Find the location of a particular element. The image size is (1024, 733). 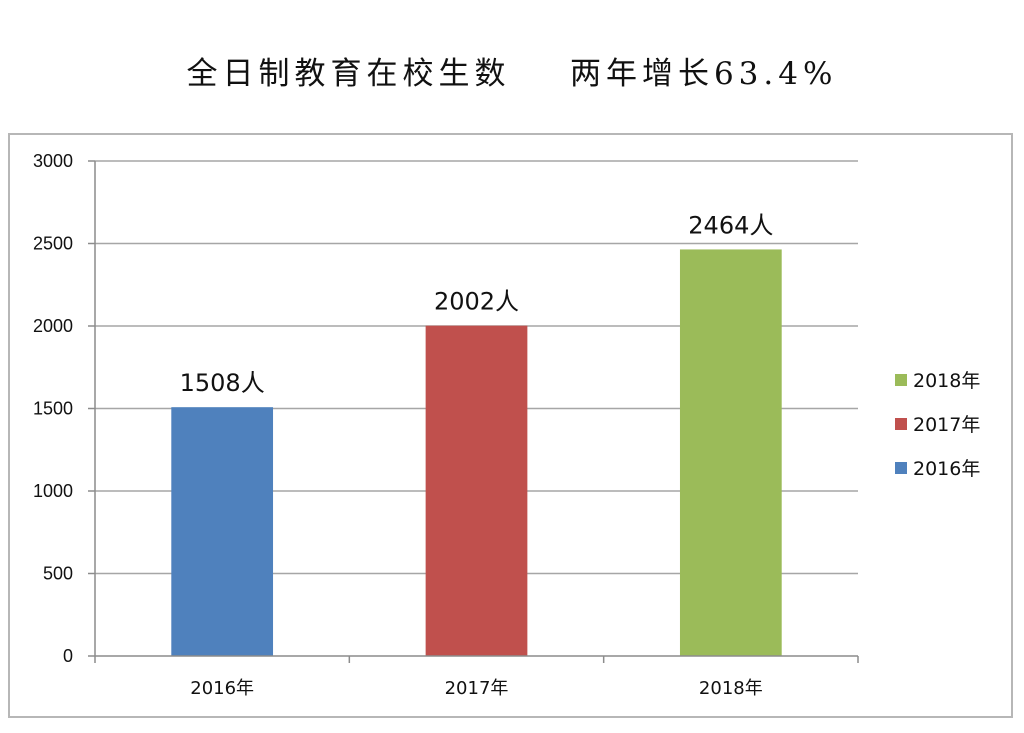

data-labels: 1508人 2002人 2464人 is located at coordinates (477, 304).